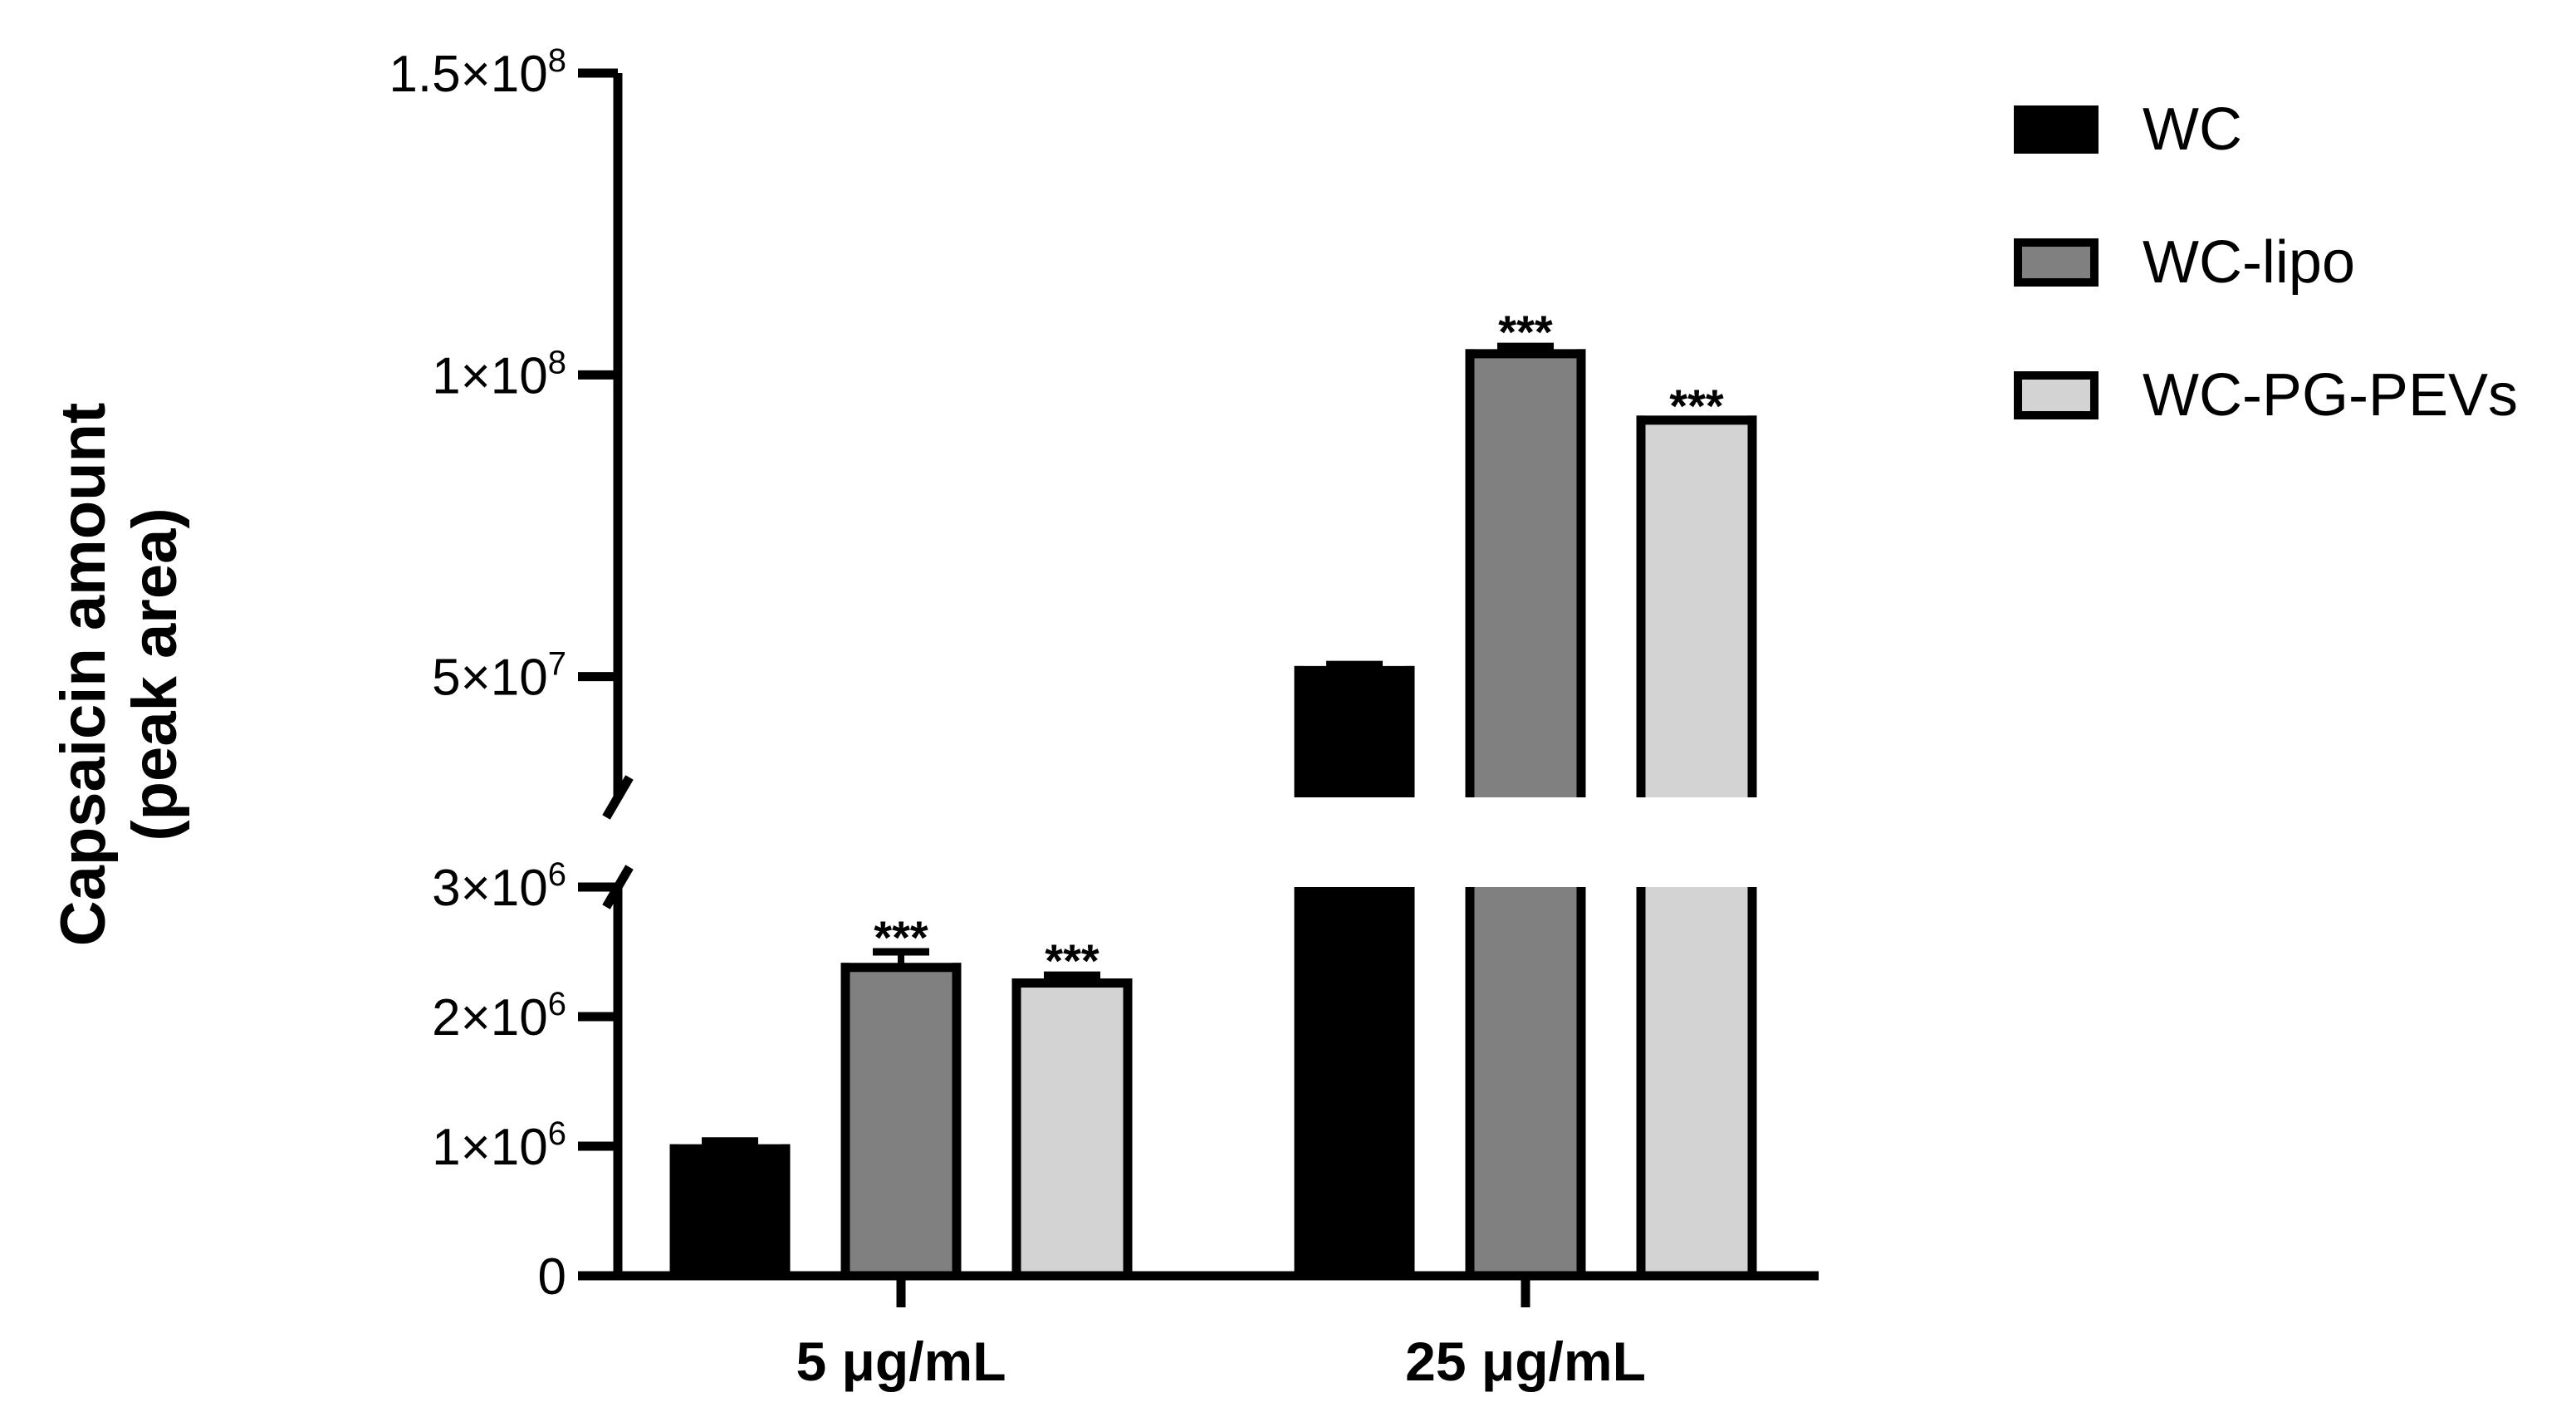 The height and width of the screenshot is (1407, 2576). What do you see at coordinates (1525, 1081) in the screenshot?
I see `bar-wc-lipo-high-dose` at bounding box center [1525, 1081].